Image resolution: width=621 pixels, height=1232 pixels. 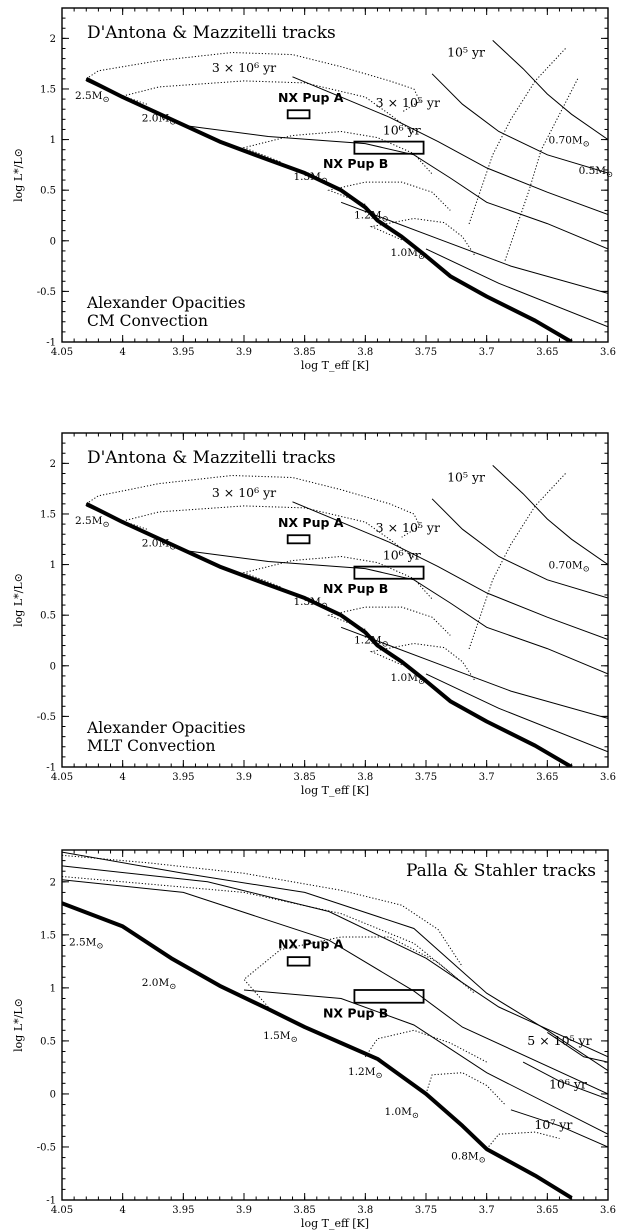 What do you see at coordinates (466, 477) in the screenshot?
I see `isochrone-label: 10⁵ yr` at bounding box center [466, 477].